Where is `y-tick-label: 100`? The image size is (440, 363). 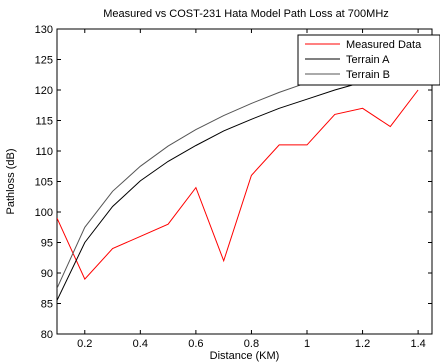 y-tick-label: 100 is located at coordinates (44, 213).